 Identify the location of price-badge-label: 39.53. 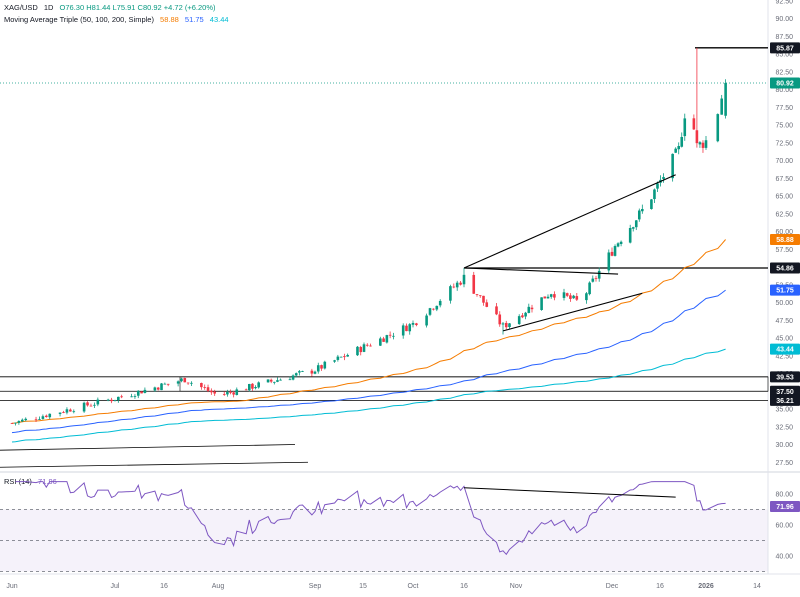
(785, 377).